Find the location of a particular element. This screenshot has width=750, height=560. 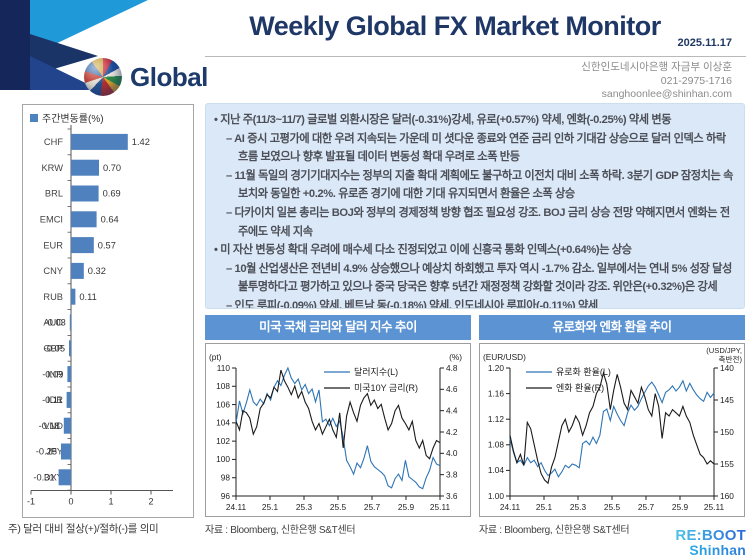

svg-text: 1.08 is located at coordinates (496, 445).